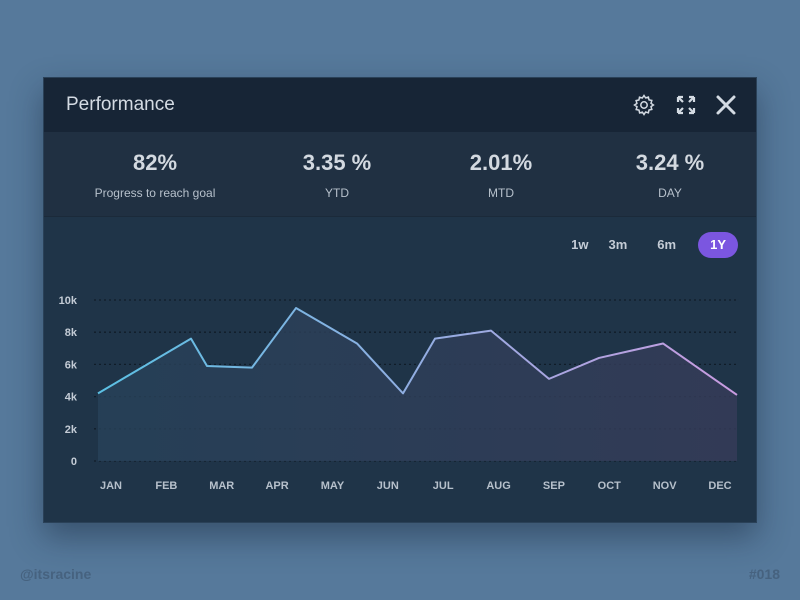 This screenshot has height=600, width=800. I want to click on x-tick-label: SEP, so click(554, 486).